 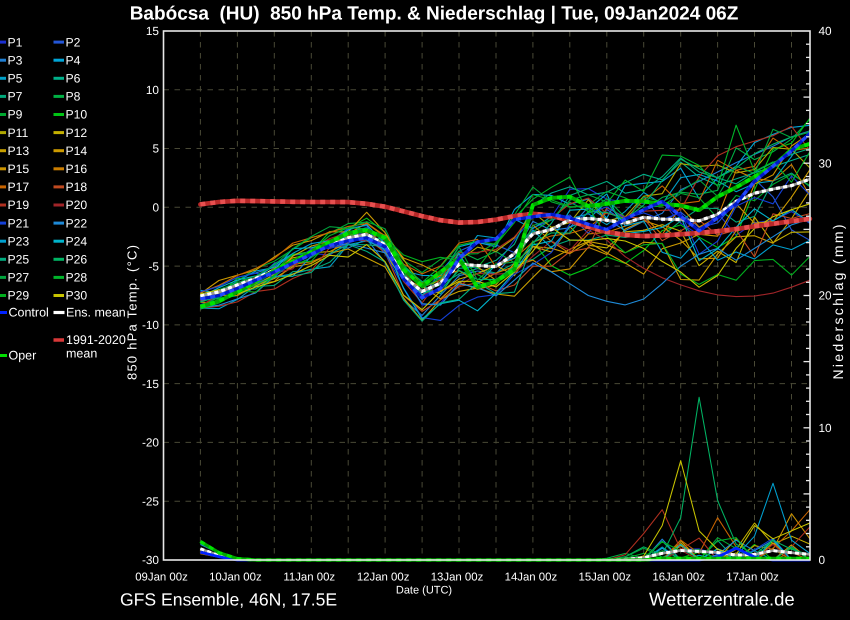 What do you see at coordinates (154, 266) in the screenshot?
I see `svg-text: -5` at bounding box center [154, 266].